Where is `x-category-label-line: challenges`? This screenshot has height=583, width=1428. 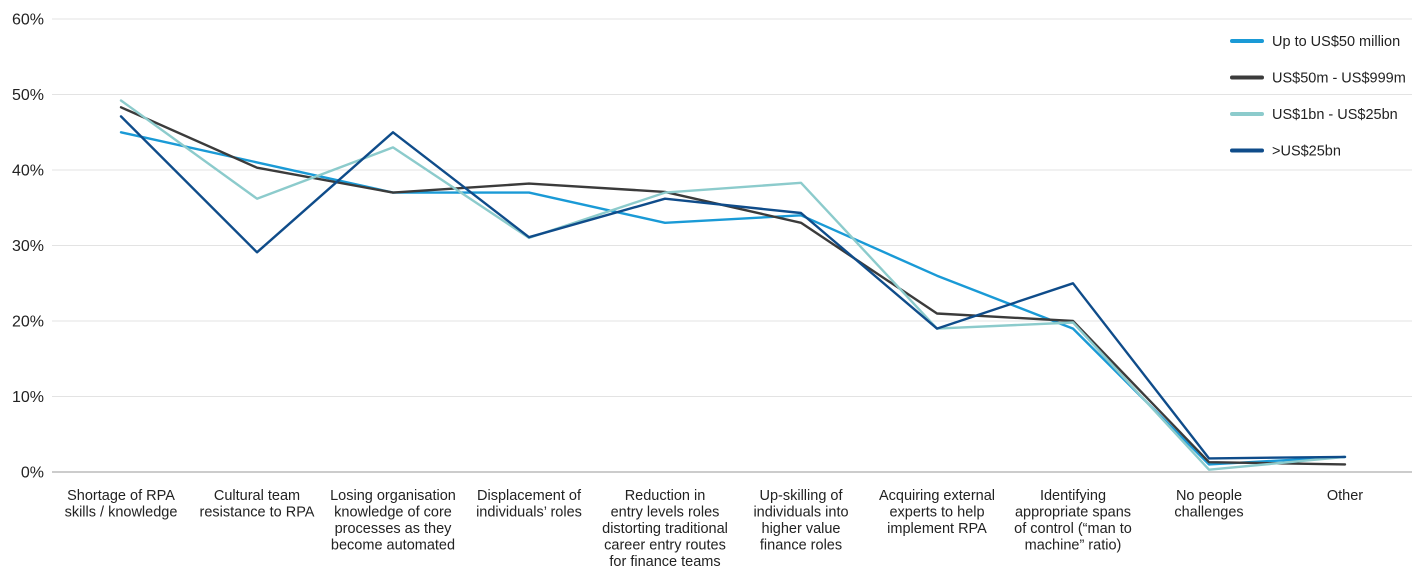 x-category-label-line: challenges is located at coordinates (1208, 513).